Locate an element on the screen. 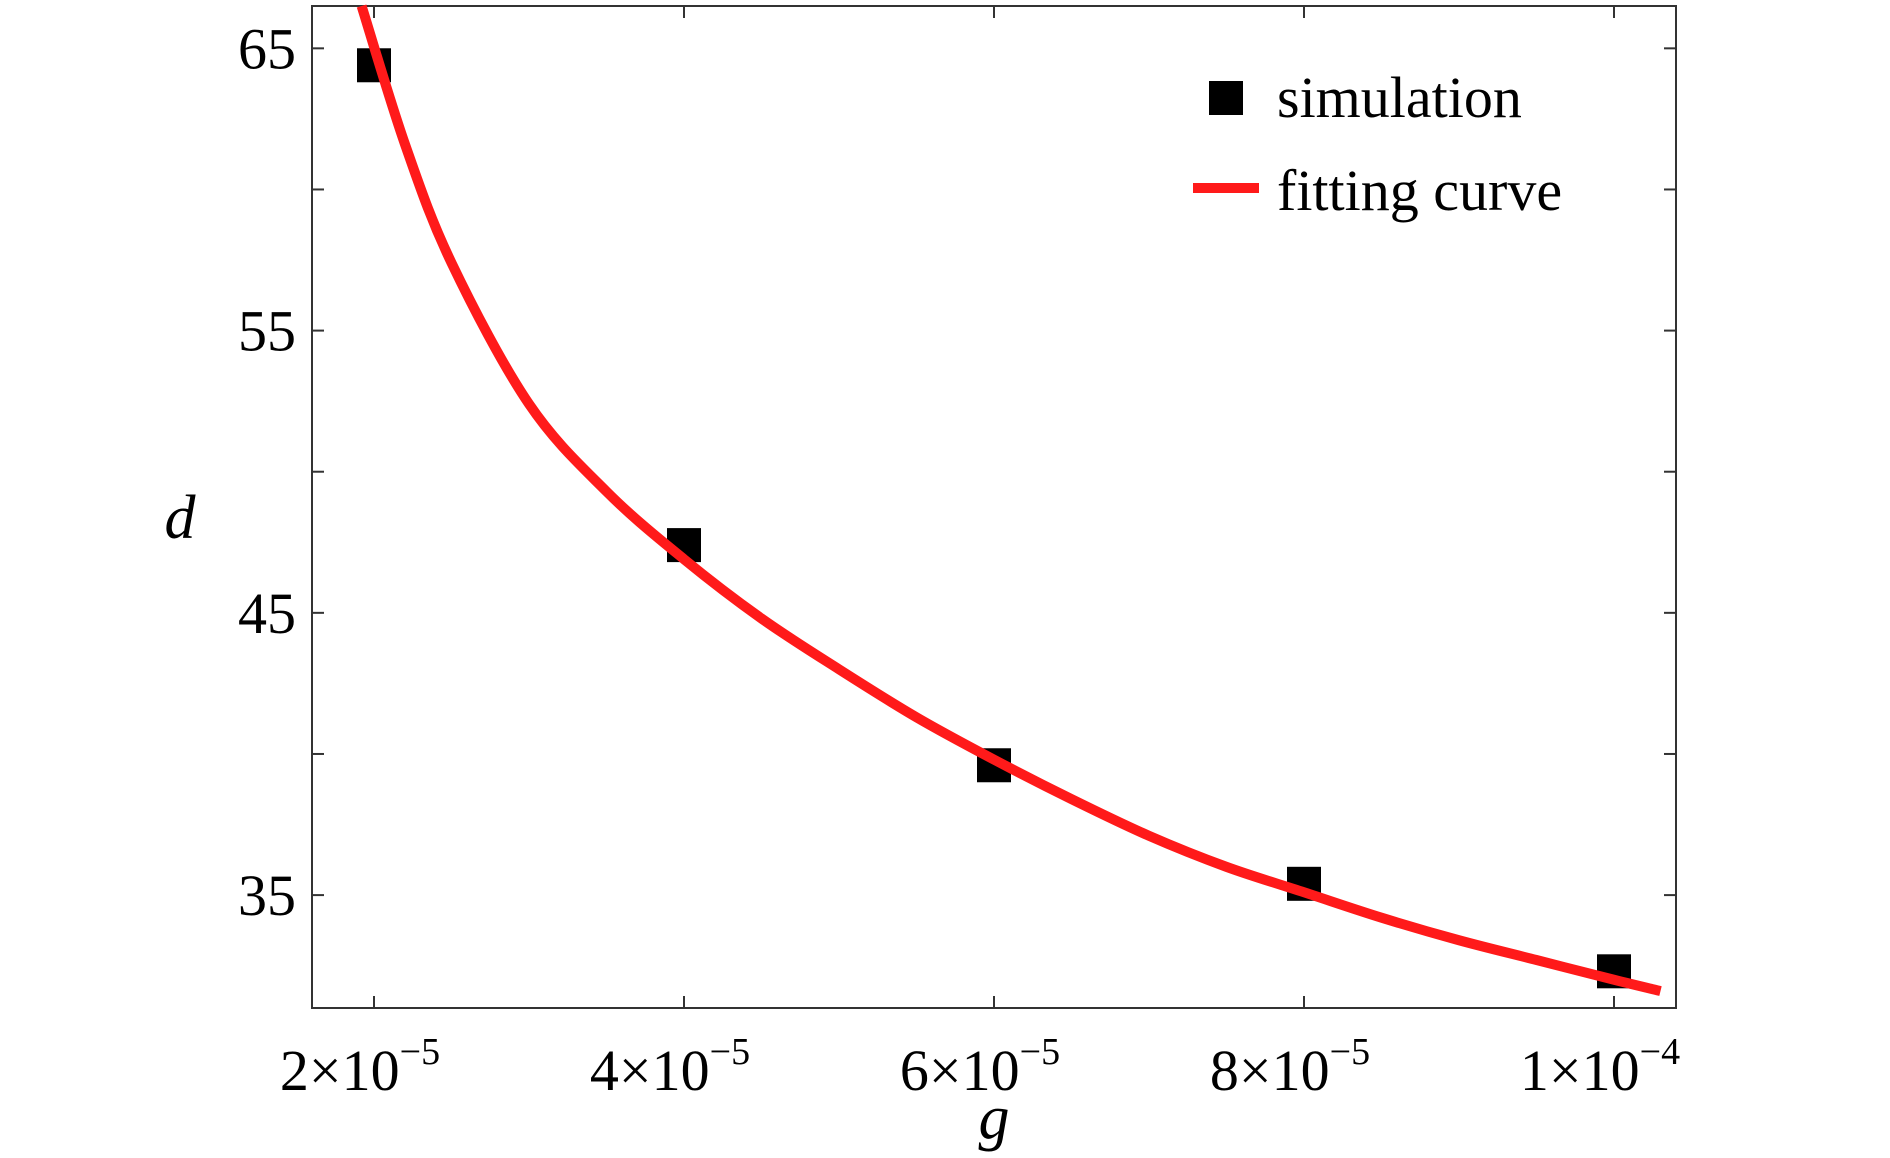 The image size is (1890, 1158). y-tick-label-3: 65 is located at coordinates (267, 48).